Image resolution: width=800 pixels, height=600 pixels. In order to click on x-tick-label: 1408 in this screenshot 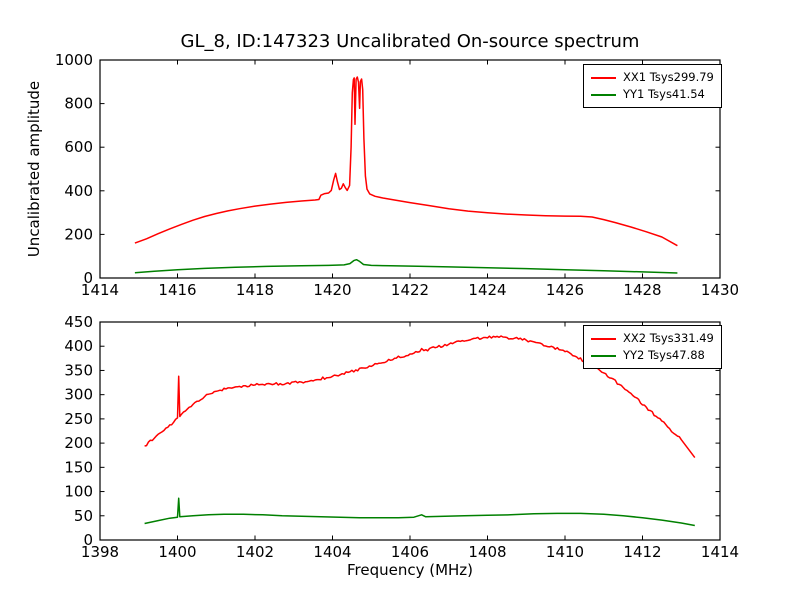, I will do `click(487, 552)`.